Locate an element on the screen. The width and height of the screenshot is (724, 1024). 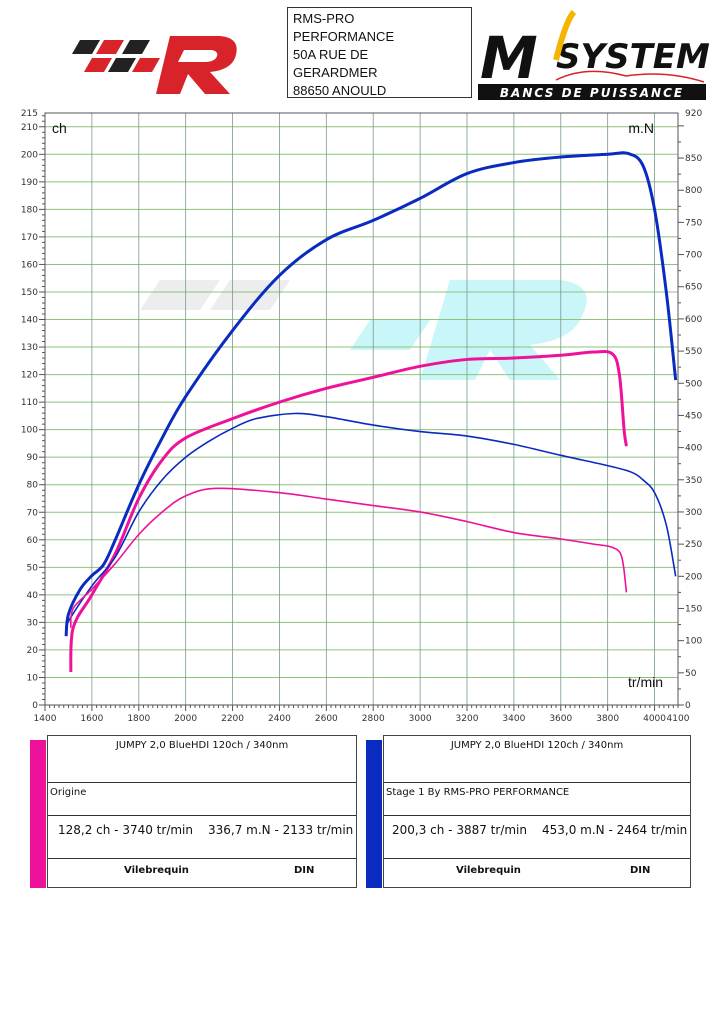
y2-tick-label: 0 is located at coordinates (688, 706).